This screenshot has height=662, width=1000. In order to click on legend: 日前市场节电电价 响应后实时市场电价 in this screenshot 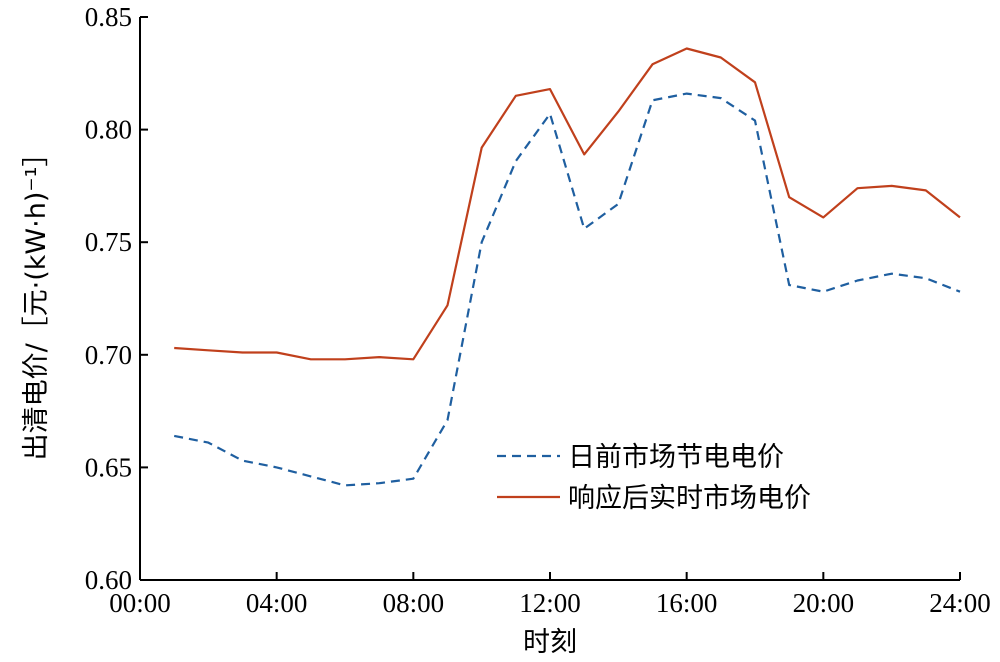, I will do `click(654, 478)`.